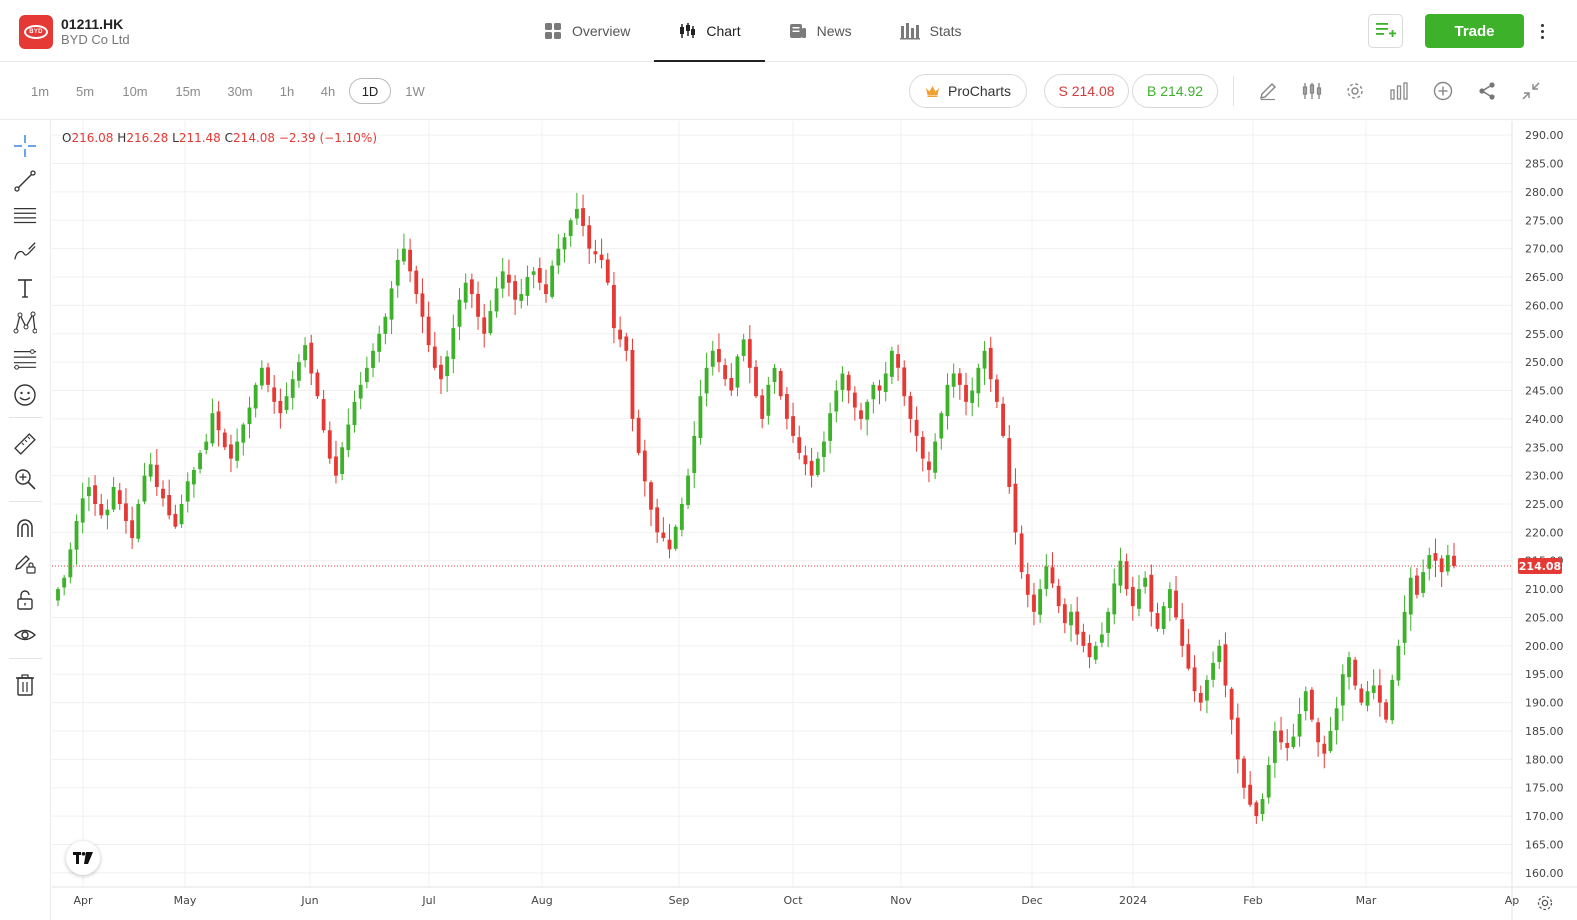 This screenshot has height=920, width=1577. I want to click on timeframe-1h: 1h, so click(287, 91).